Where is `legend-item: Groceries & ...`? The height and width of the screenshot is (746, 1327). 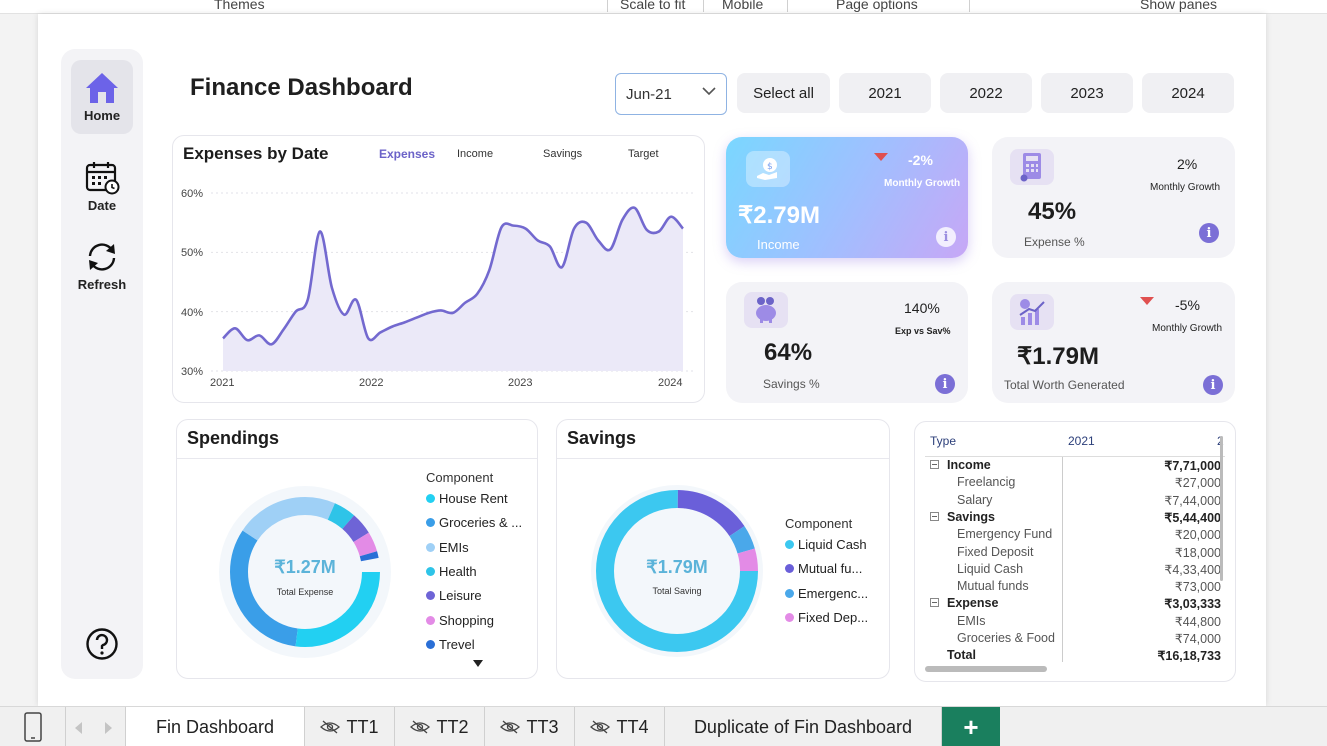
legend-item: Groceries & ... is located at coordinates (474, 522).